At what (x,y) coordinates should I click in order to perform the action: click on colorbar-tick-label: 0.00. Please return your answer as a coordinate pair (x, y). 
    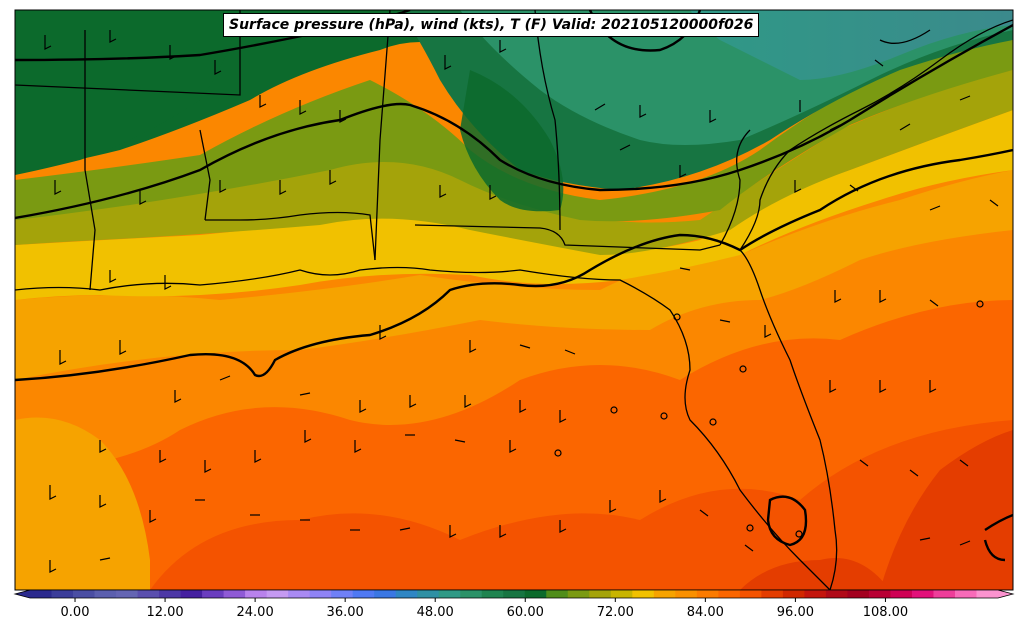
    Looking at the image, I should click on (75, 612).